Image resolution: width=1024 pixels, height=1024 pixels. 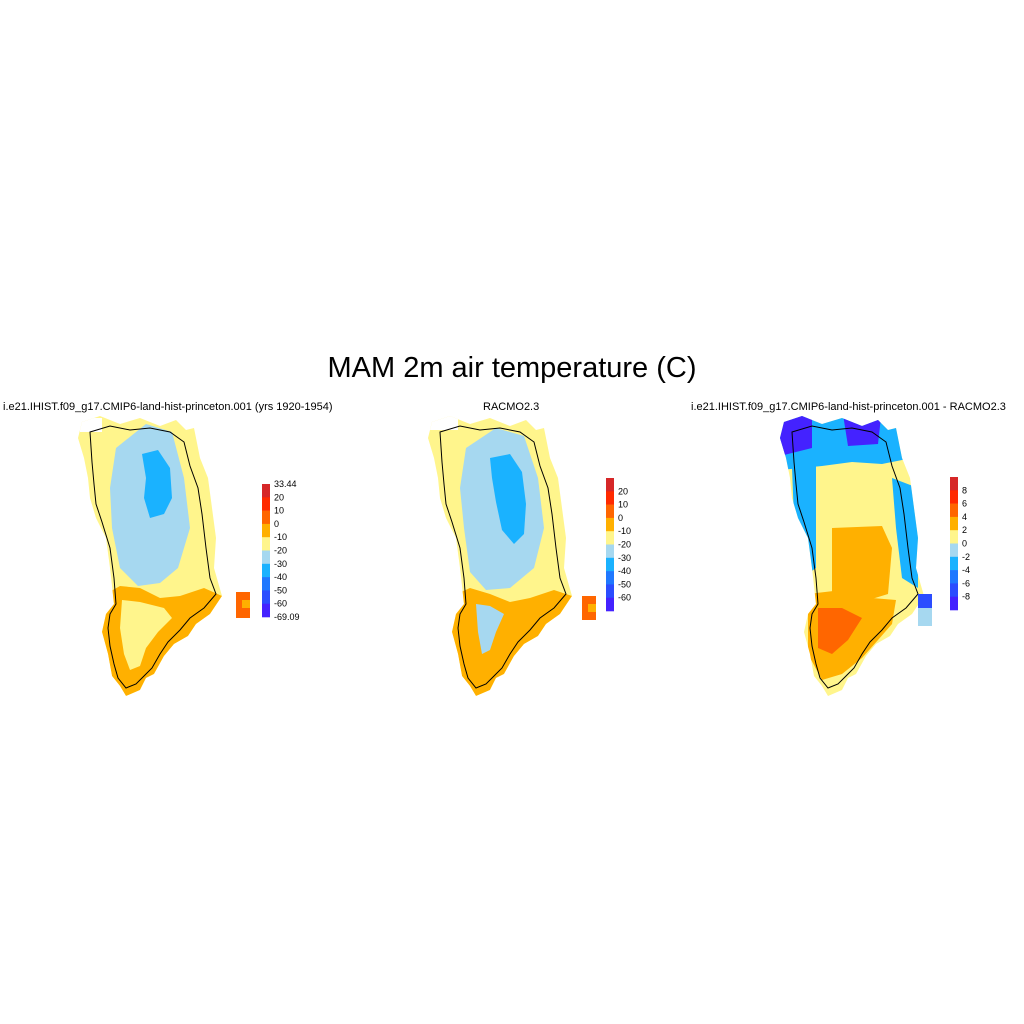 I want to click on colorbar-tick-label: 2, so click(x=964, y=530).